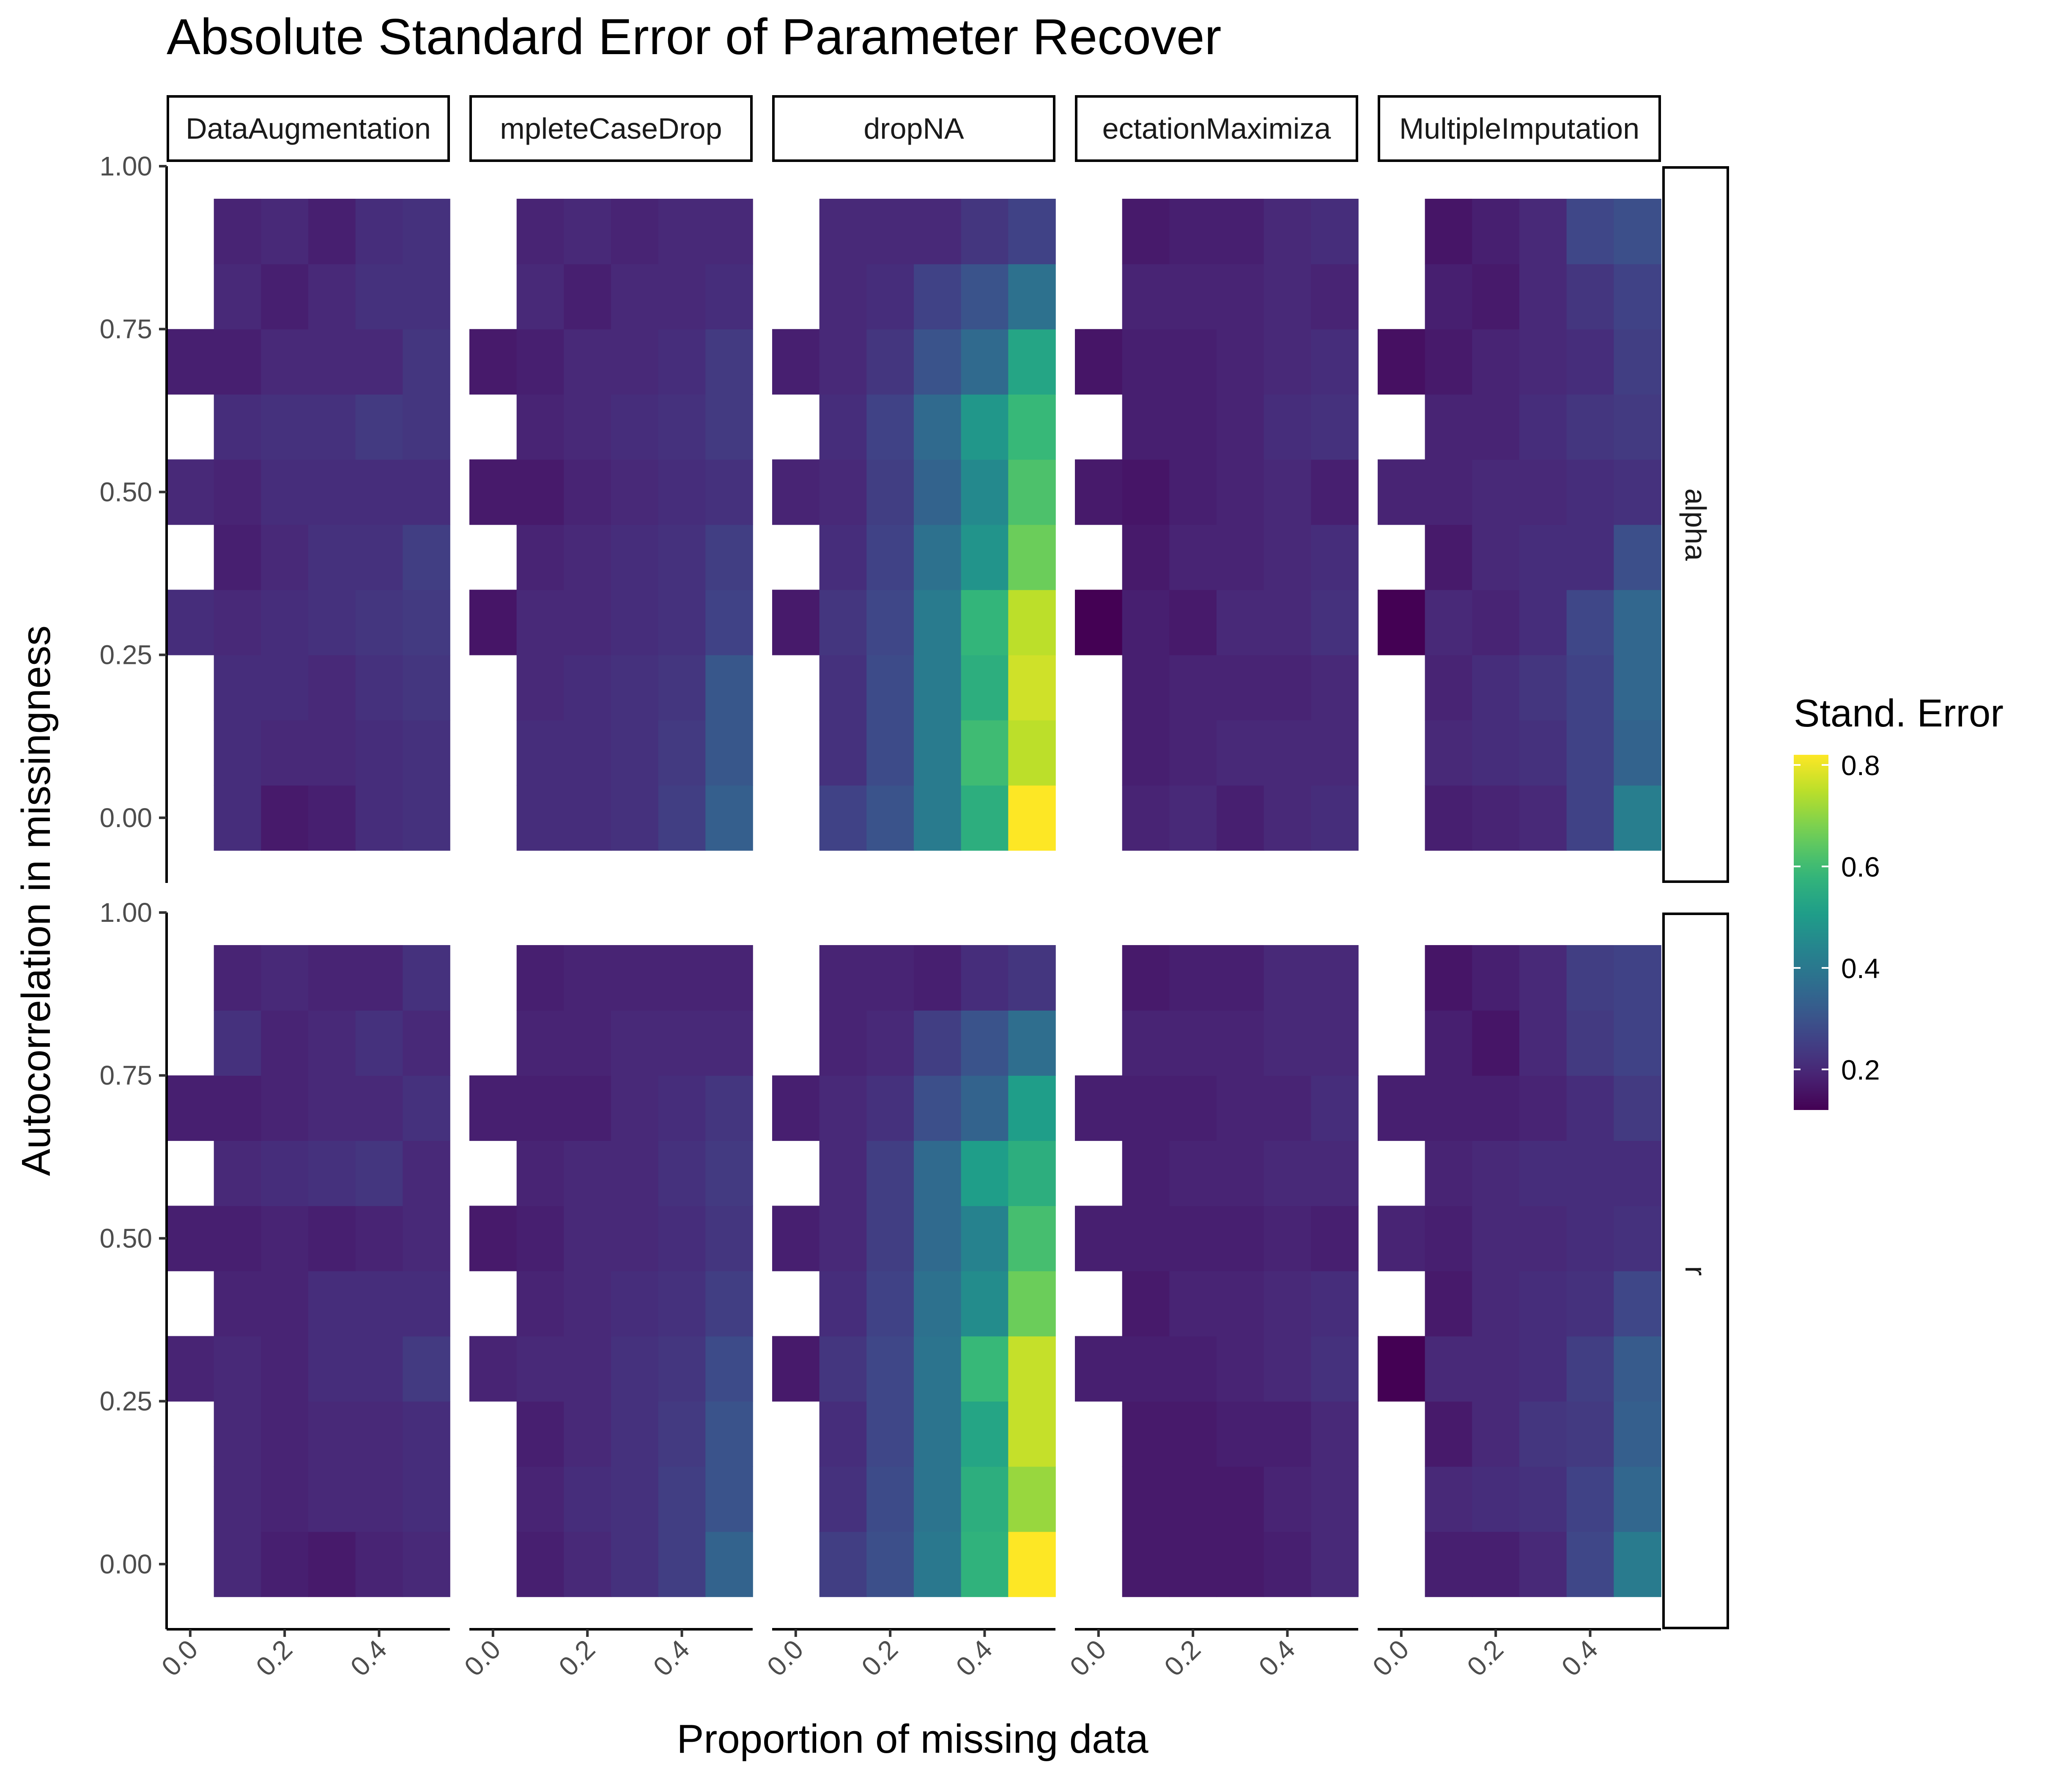 The height and width of the screenshot is (1776, 2072). I want to click on column-strip-label: MultipleImputation, so click(1519, 129).